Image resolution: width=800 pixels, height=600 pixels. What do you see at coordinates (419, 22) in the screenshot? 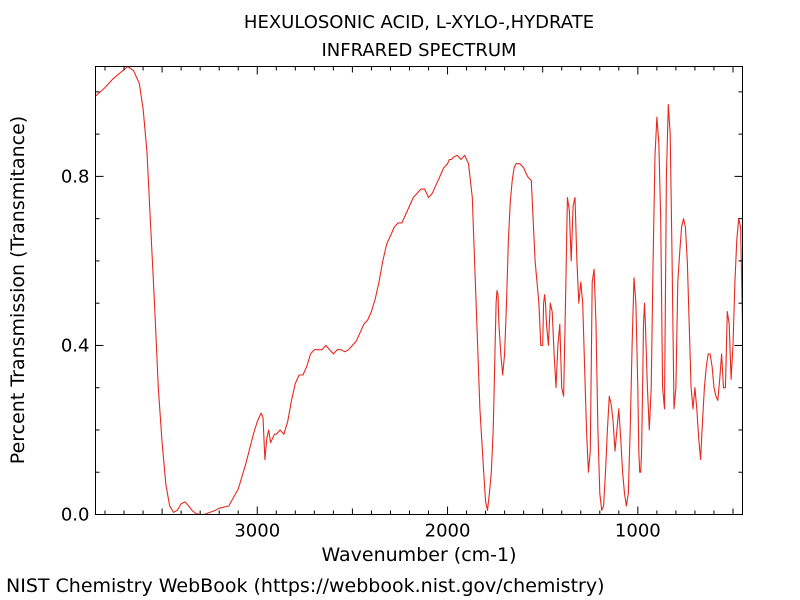
I see `chart-title: HEXULOSONIC ACID, L-XYLO-,HYDRATE` at bounding box center [419, 22].